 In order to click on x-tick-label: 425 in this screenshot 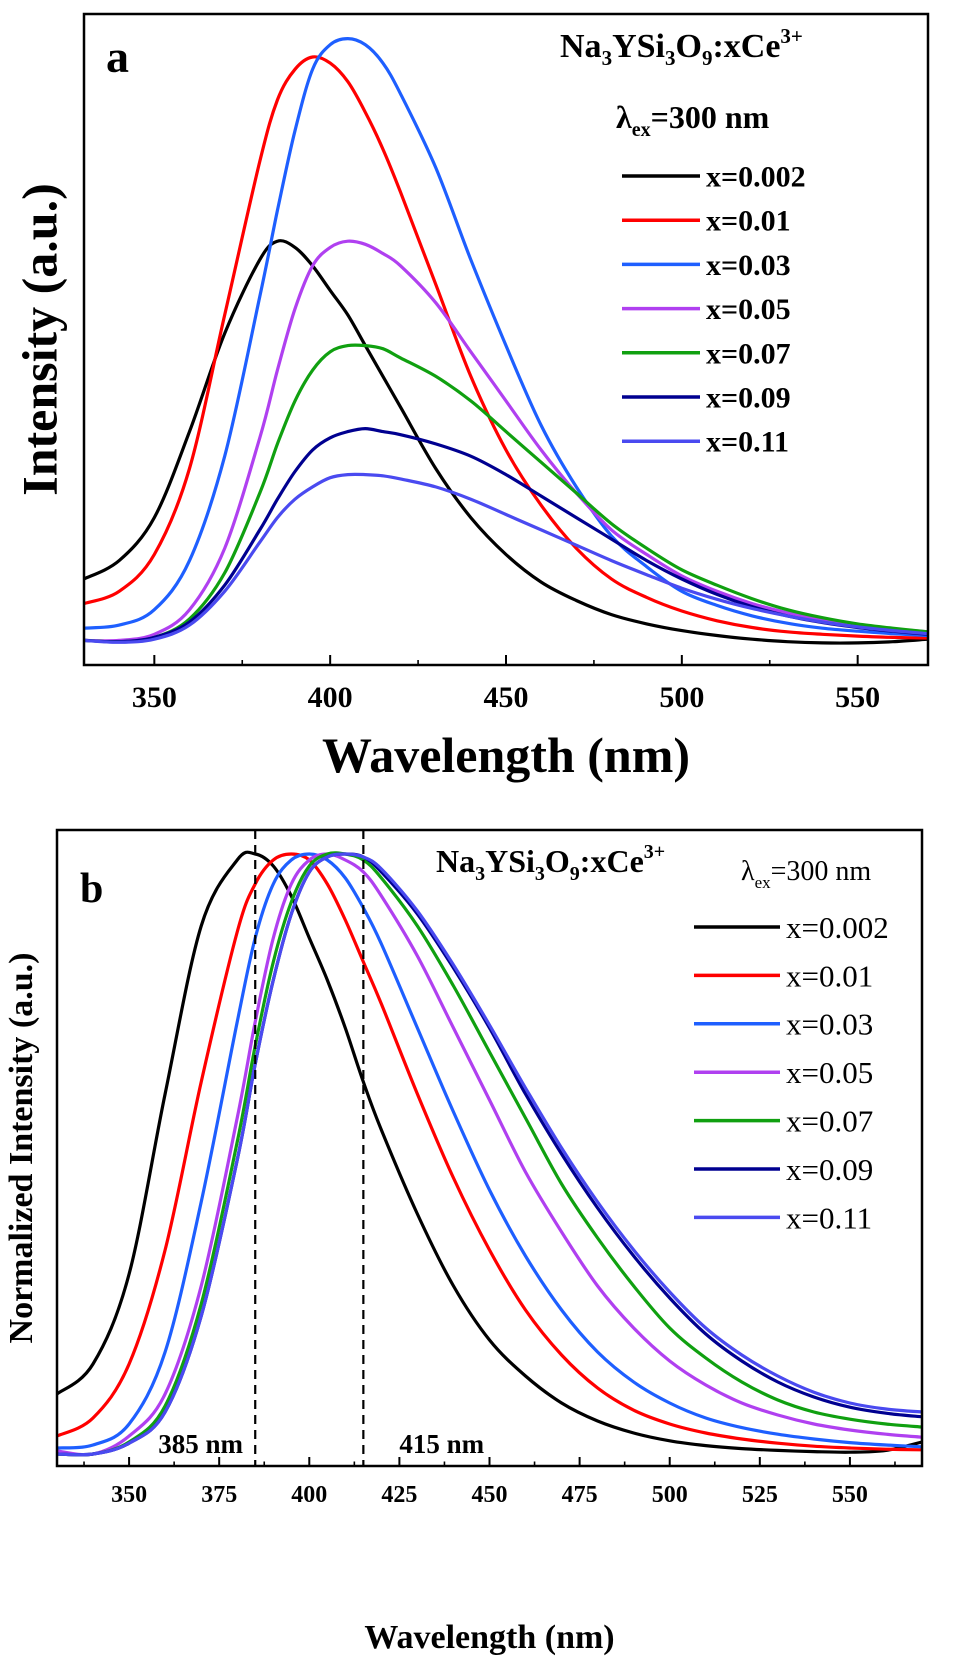, I will do `click(399, 1495)`.